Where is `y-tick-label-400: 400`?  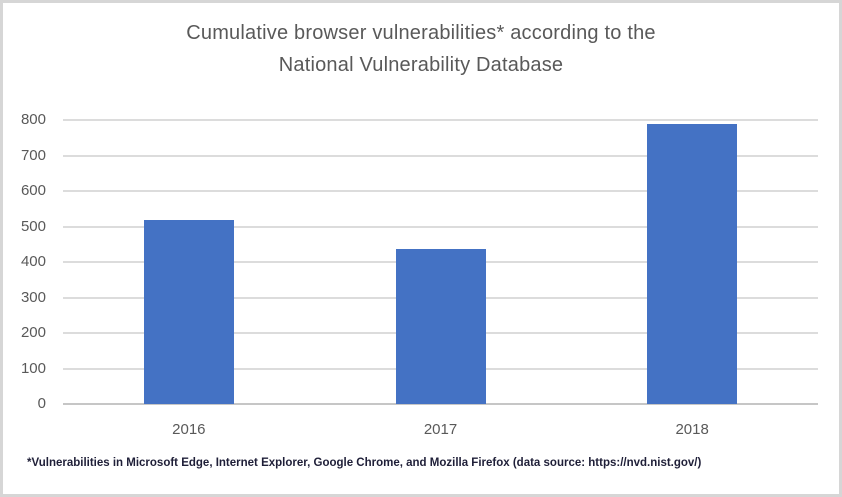 y-tick-label-400: 400 is located at coordinates (33, 261).